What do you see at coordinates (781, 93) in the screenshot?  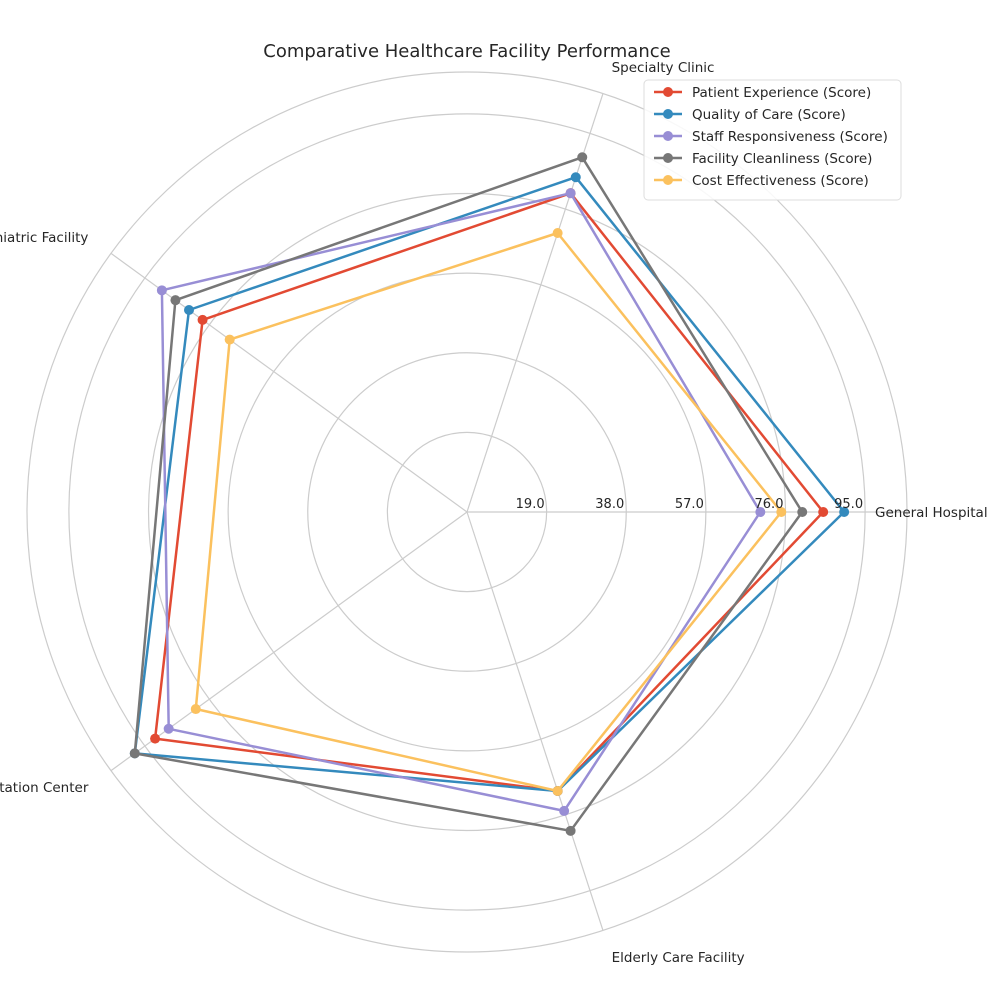 I see `legend-entry: Patient Experience (Score)` at bounding box center [781, 93].